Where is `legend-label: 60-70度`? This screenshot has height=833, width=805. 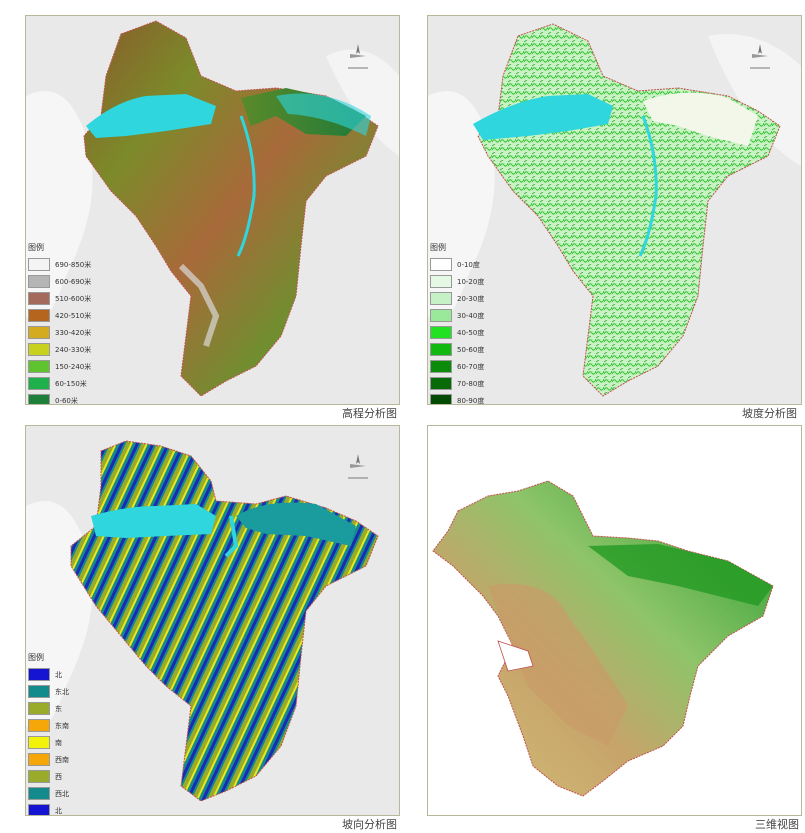
legend-label: 60-70度 is located at coordinates (471, 366).